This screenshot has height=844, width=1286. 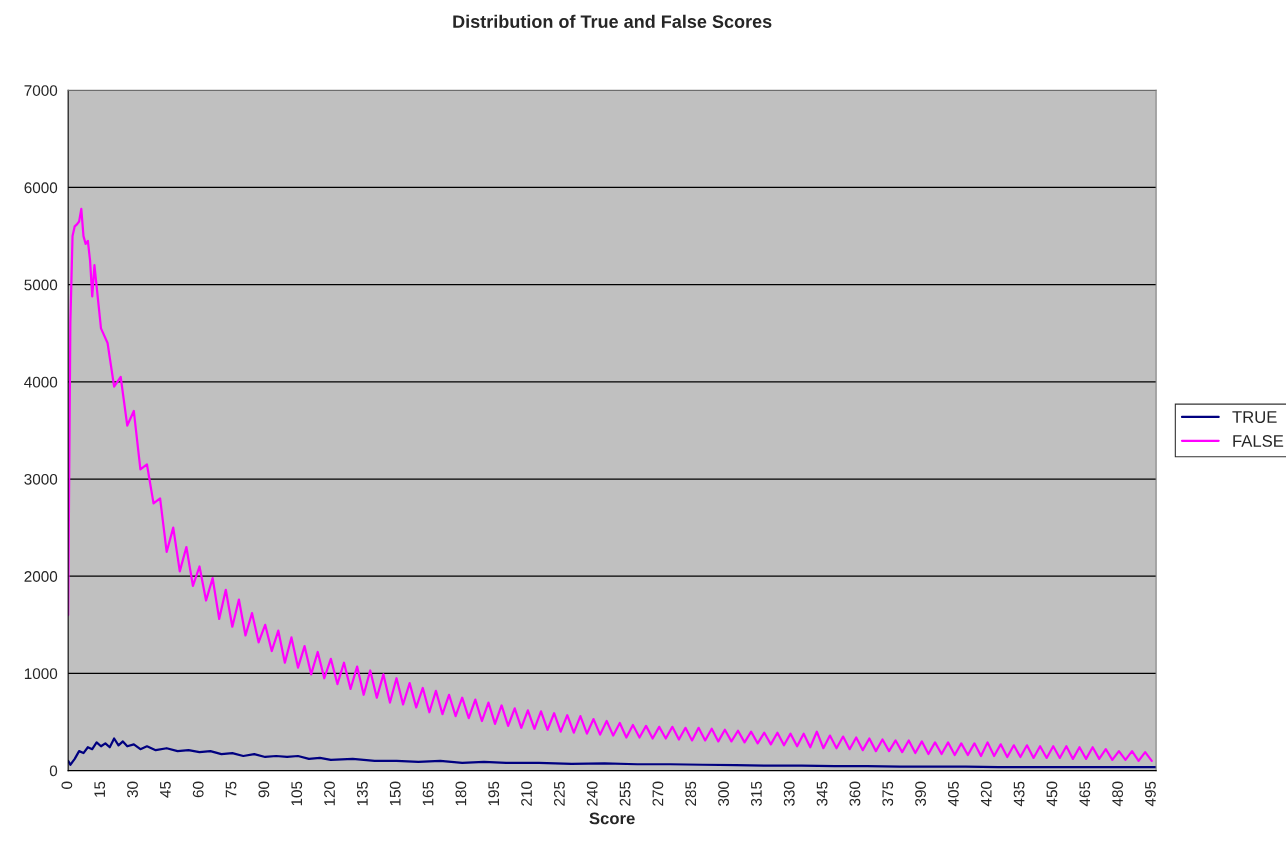 I want to click on x-tick-label: 120, so click(x=329, y=793).